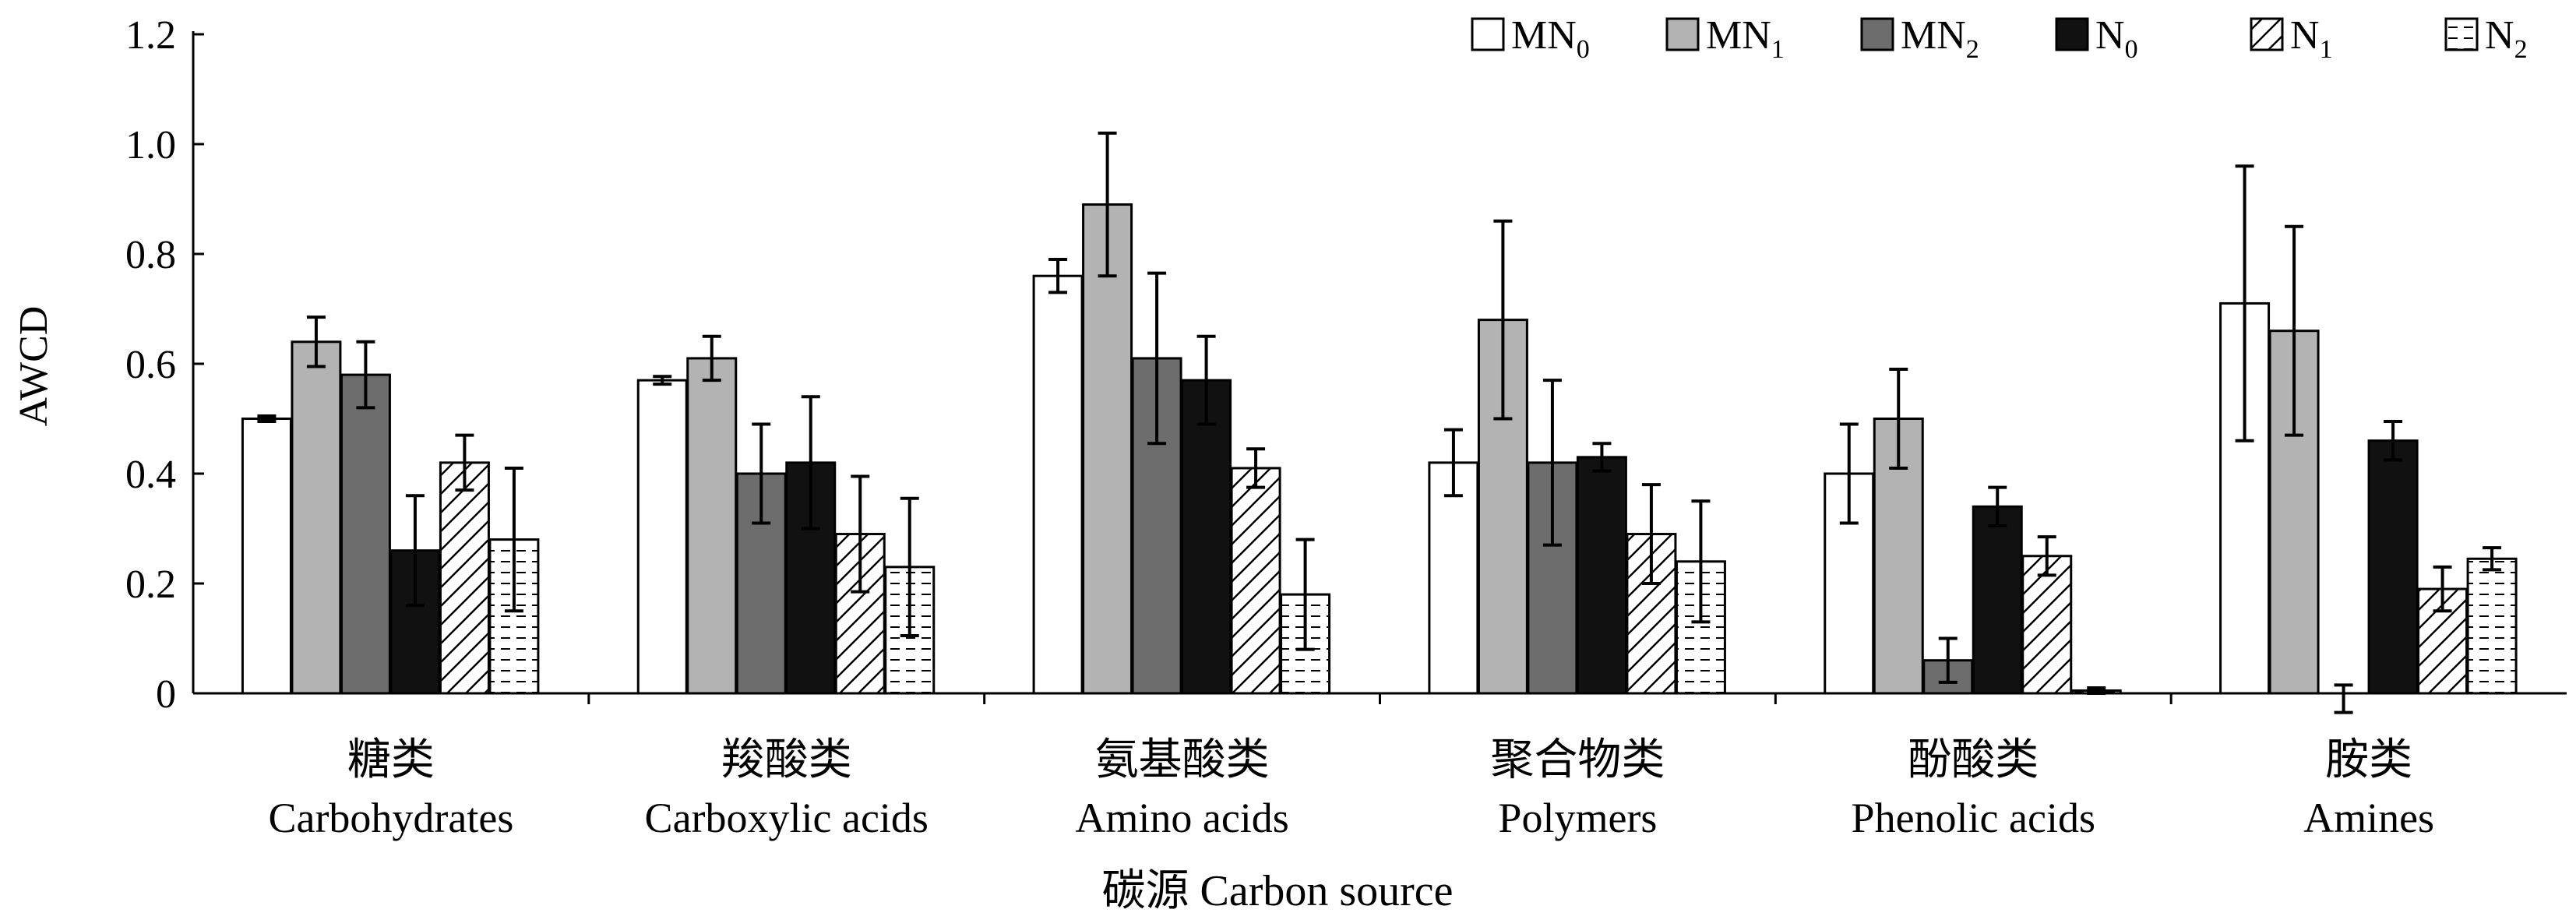 This screenshot has height=920, width=2576. Describe the element at coordinates (34, 366) in the screenshot. I see `y-axis-label: AWCD` at that location.